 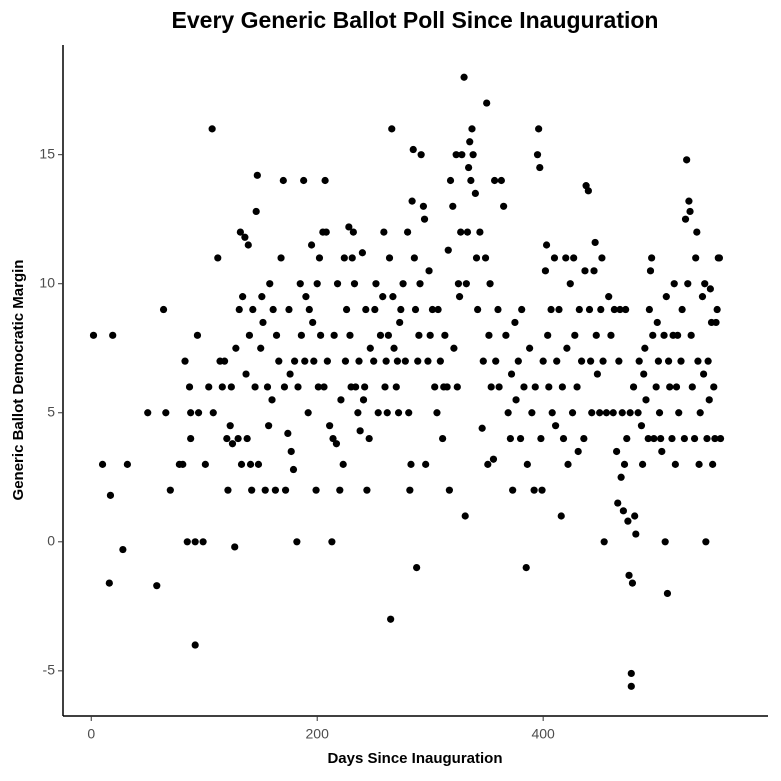 What do you see at coordinates (47, 153) in the screenshot?
I see `y-tick-label: 15` at bounding box center [47, 153].